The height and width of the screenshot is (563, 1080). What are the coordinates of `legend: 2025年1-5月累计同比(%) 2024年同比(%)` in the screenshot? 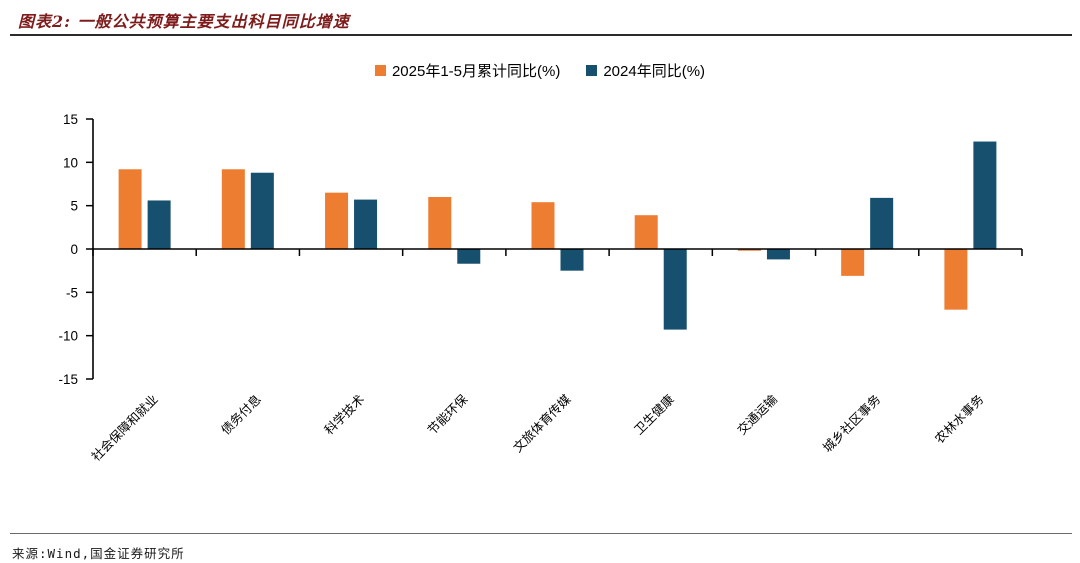 It's located at (540, 70).